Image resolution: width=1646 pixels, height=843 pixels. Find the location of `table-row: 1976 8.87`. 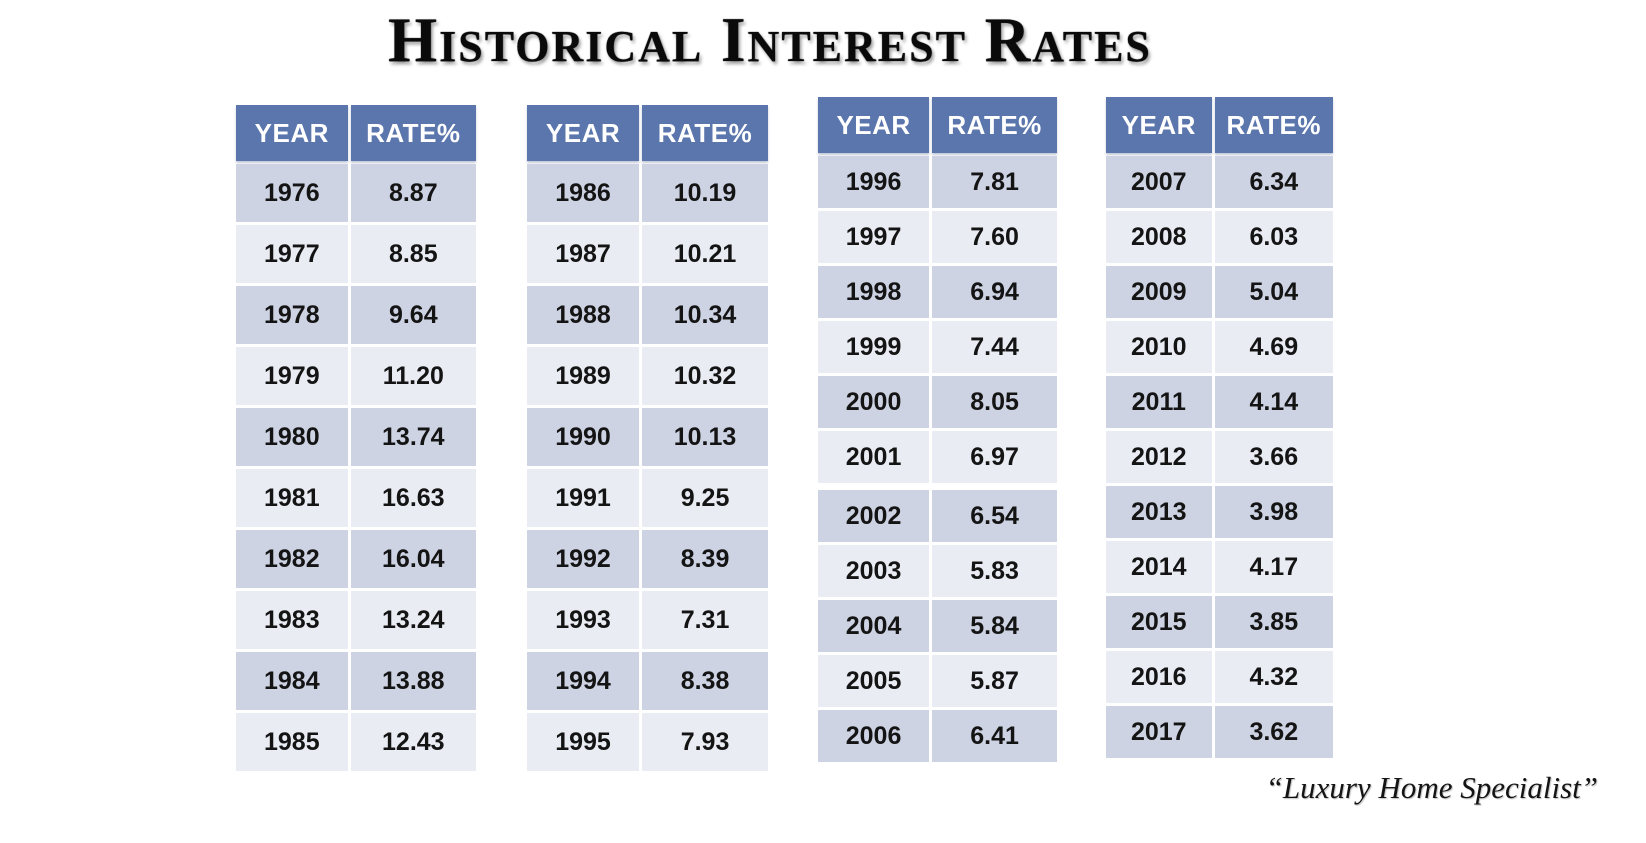

table-row: 1976 8.87 is located at coordinates (356, 193).